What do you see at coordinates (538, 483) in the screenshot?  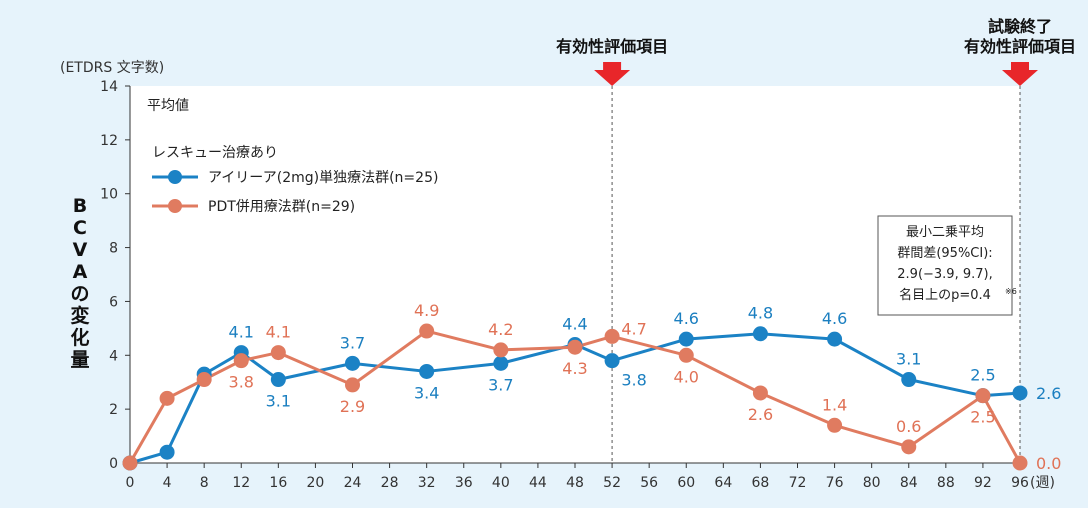 I see `x-tick-label: 44` at bounding box center [538, 483].